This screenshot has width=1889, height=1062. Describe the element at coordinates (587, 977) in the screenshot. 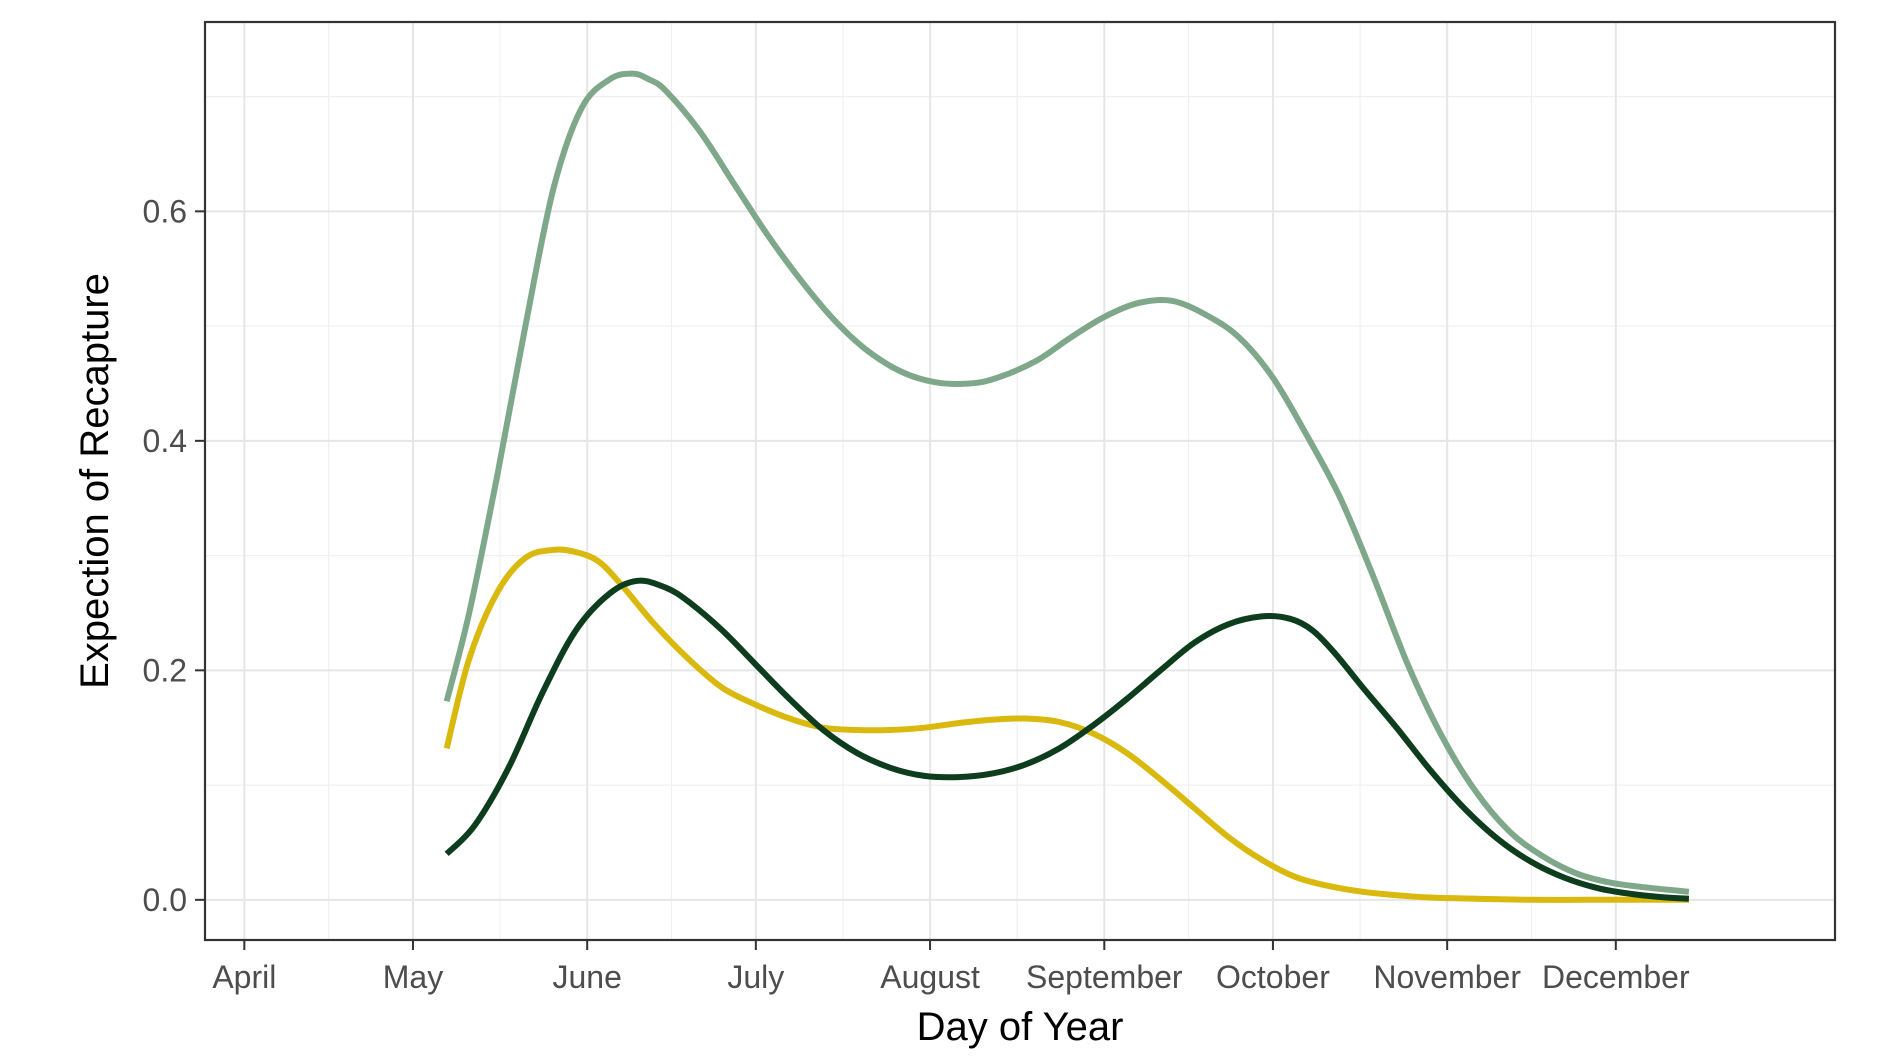

I see `x-tick-label: June` at that location.